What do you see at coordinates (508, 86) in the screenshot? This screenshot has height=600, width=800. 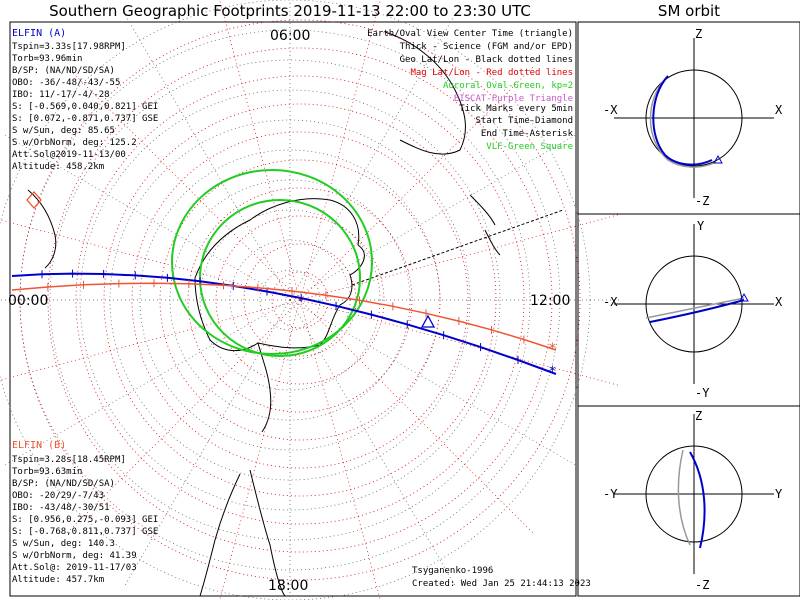 I see `legend-entry: Auroral Oval-Green, kp=2` at bounding box center [508, 86].